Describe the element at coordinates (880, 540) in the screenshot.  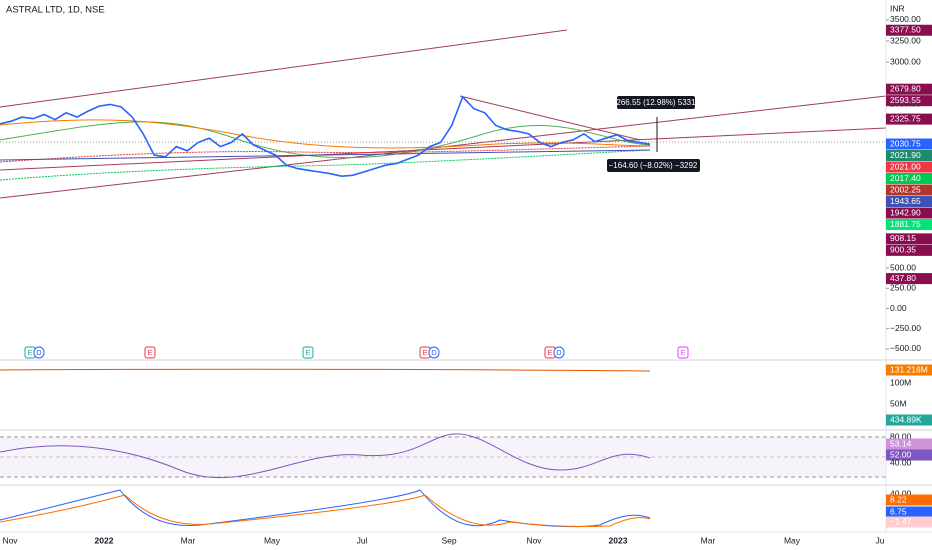
I see `x-tick-label: Ju` at that location.